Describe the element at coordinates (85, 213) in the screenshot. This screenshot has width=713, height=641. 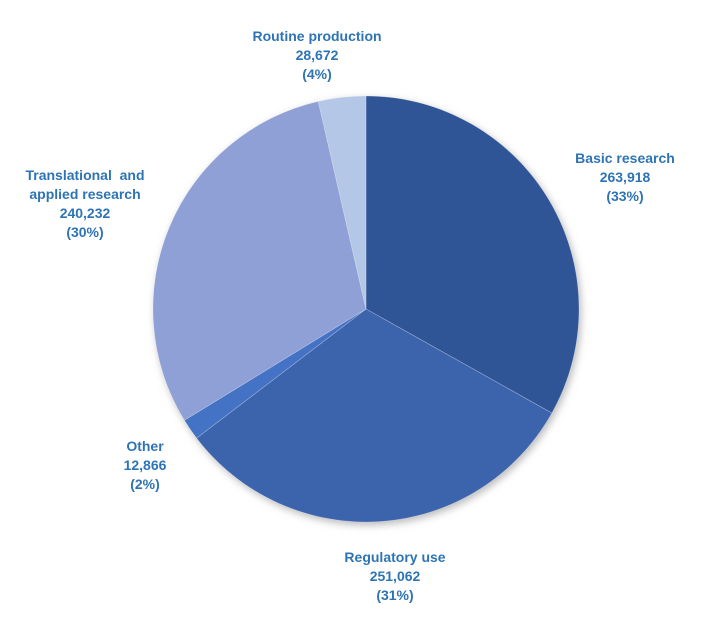
I see `slice-label-value: 240,232` at that location.